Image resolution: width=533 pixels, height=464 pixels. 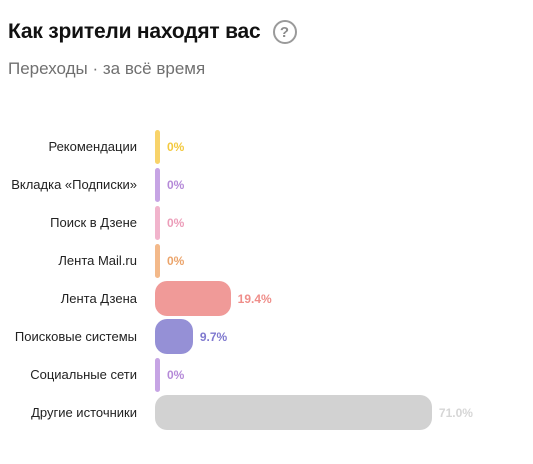 What do you see at coordinates (75, 336) in the screenshot?
I see `category-label: Поисковые системы` at bounding box center [75, 336].